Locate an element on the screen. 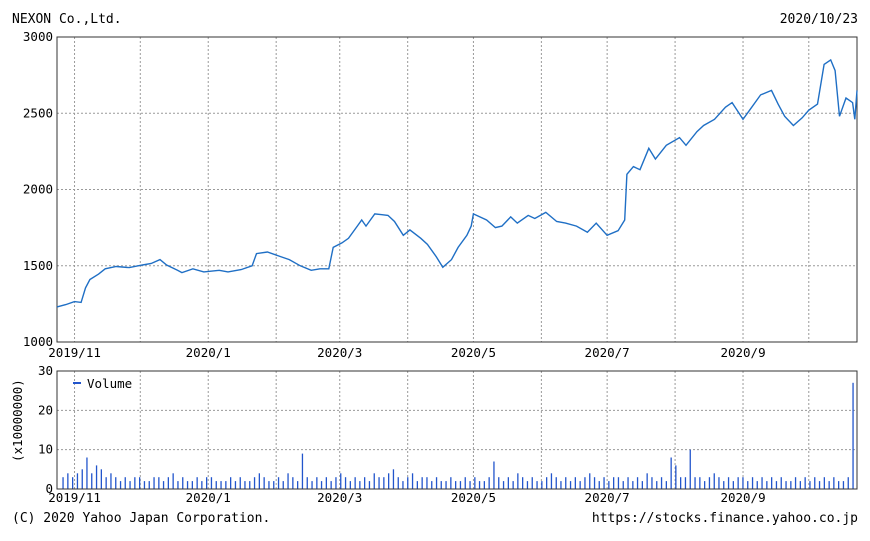 The image size is (870, 541). price-y-ticks: 1000 1500 2000 2500 3000 is located at coordinates (38, 189).